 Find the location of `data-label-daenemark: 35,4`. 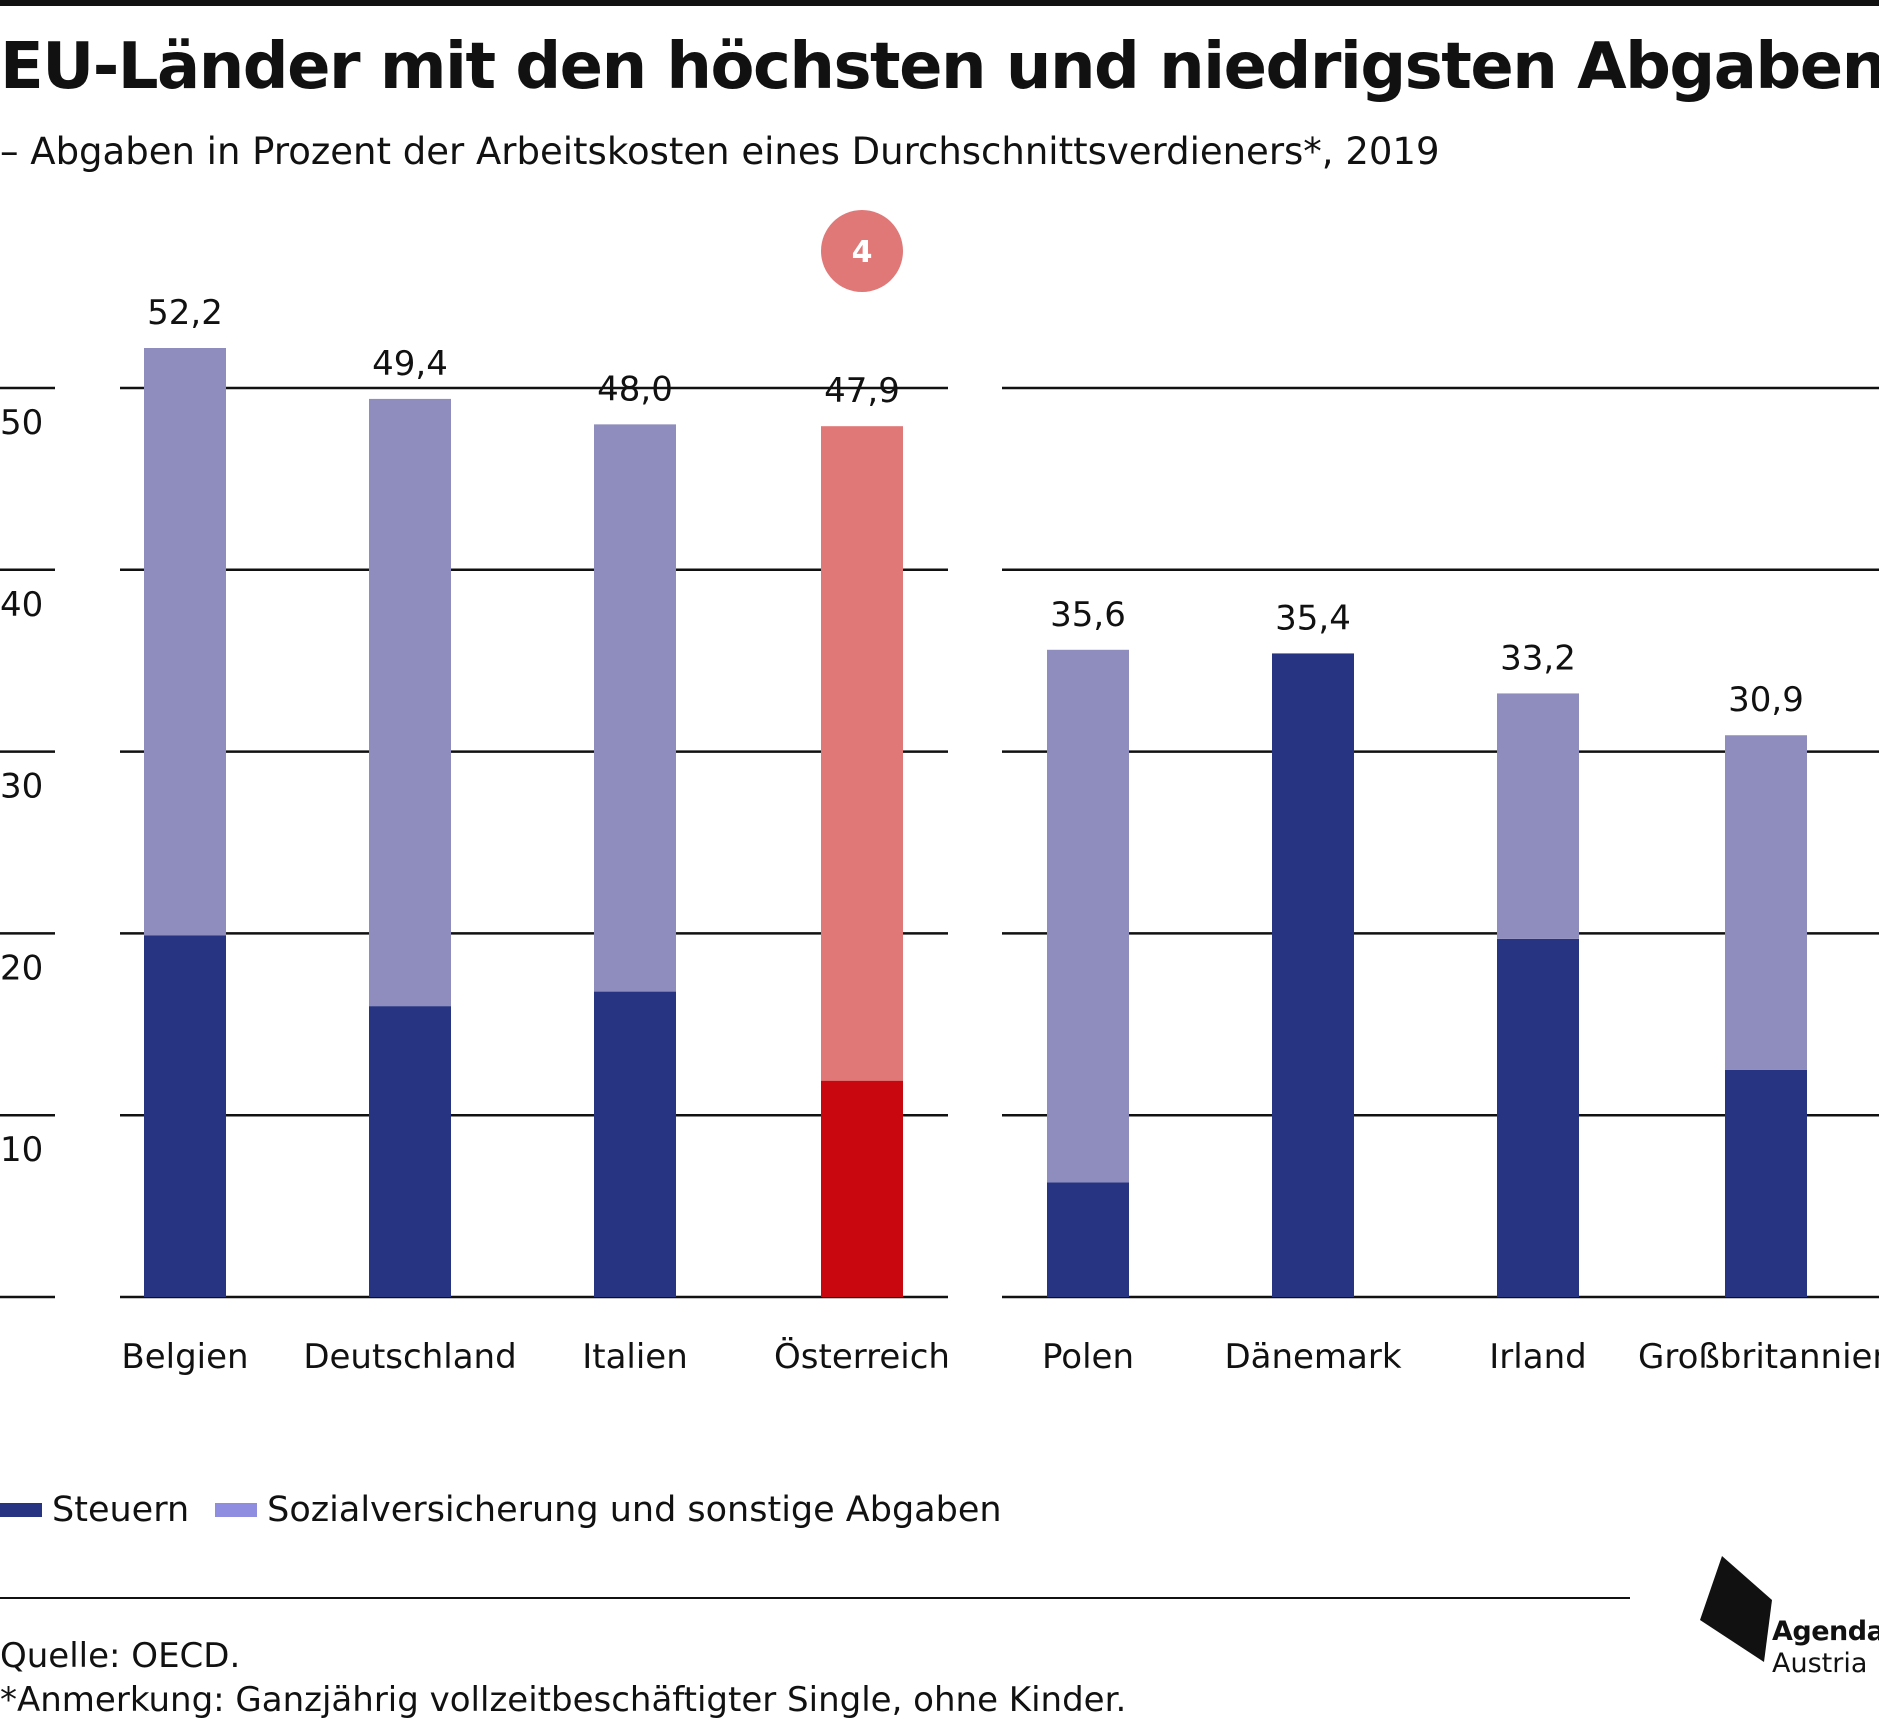

data-label-daenemark: 35,4 is located at coordinates (1313, 618).